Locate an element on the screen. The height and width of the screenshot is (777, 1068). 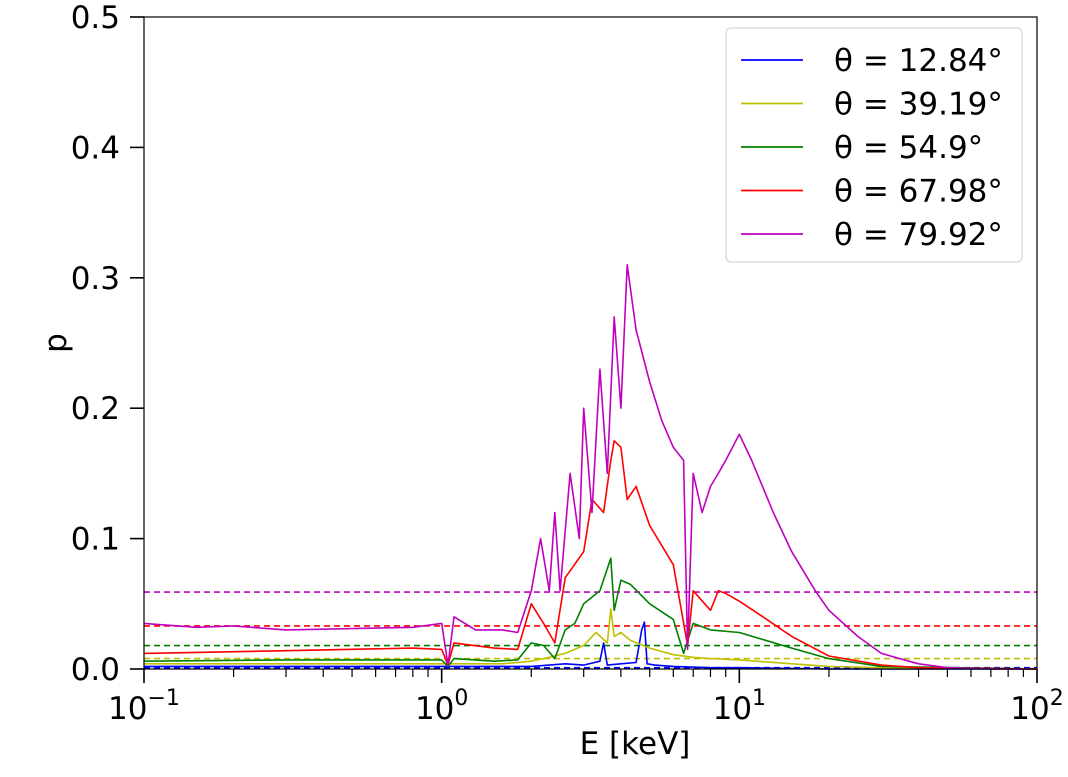
x-axis-label: E [keV] is located at coordinates (635, 744).